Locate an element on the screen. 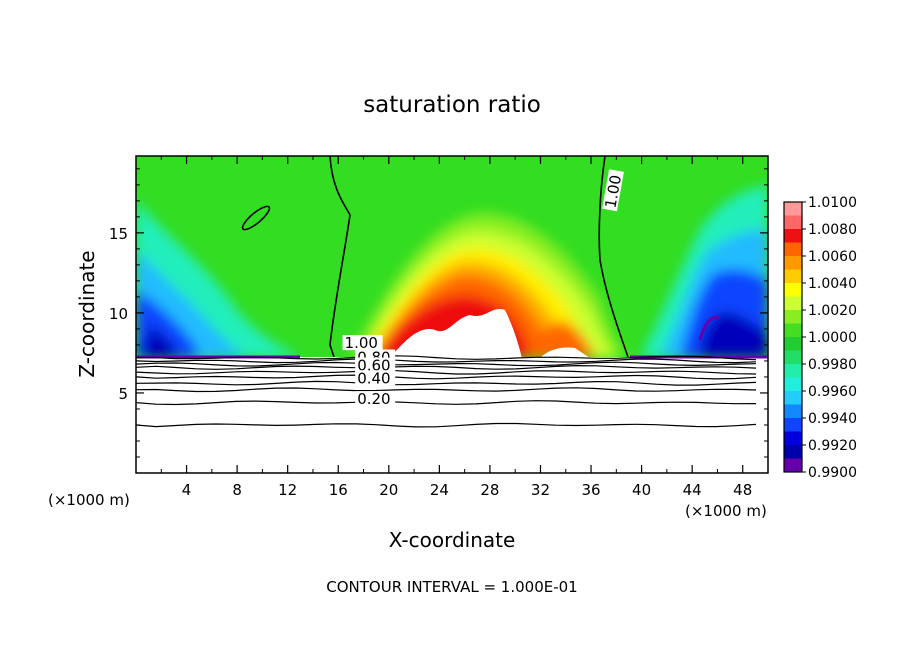 Image resolution: width=904 pixels, height=654 pixels. colorbar-label: 1.0060 is located at coordinates (832, 257).